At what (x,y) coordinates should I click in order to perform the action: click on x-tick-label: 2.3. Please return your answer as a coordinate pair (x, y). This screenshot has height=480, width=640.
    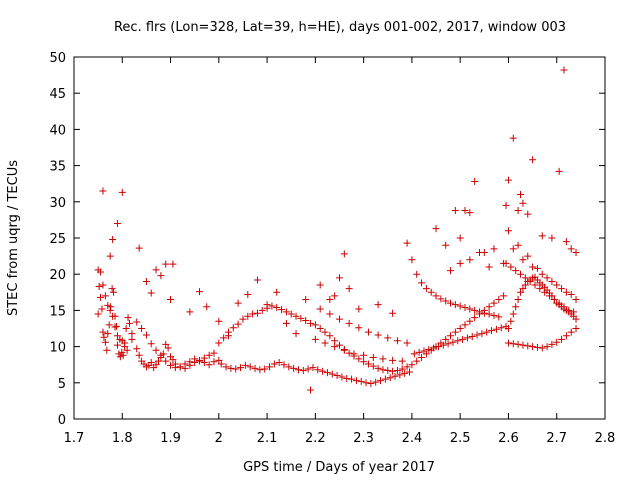
    Looking at the image, I should click on (363, 438).